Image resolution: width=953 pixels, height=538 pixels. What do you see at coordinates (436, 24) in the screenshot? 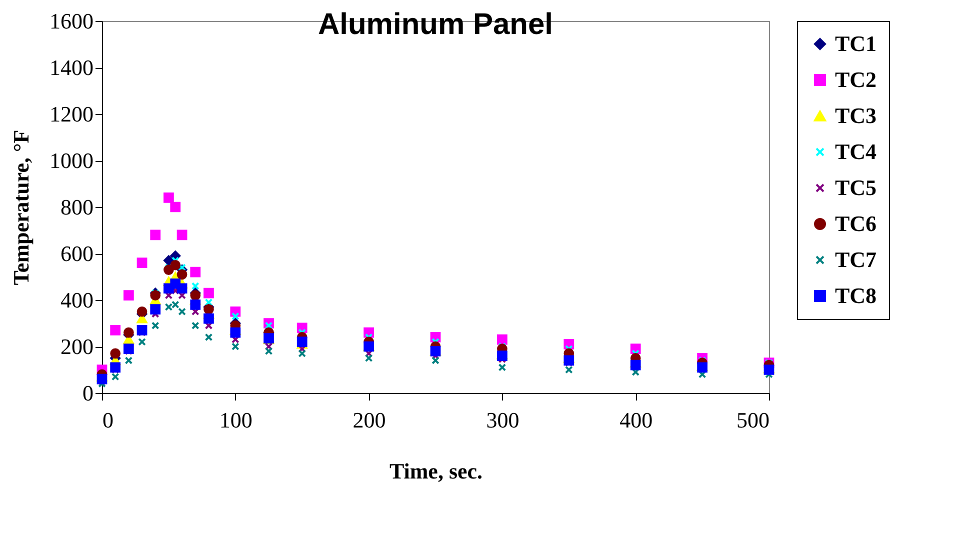
I see `chart-title: Aluminum Panel` at bounding box center [436, 24].